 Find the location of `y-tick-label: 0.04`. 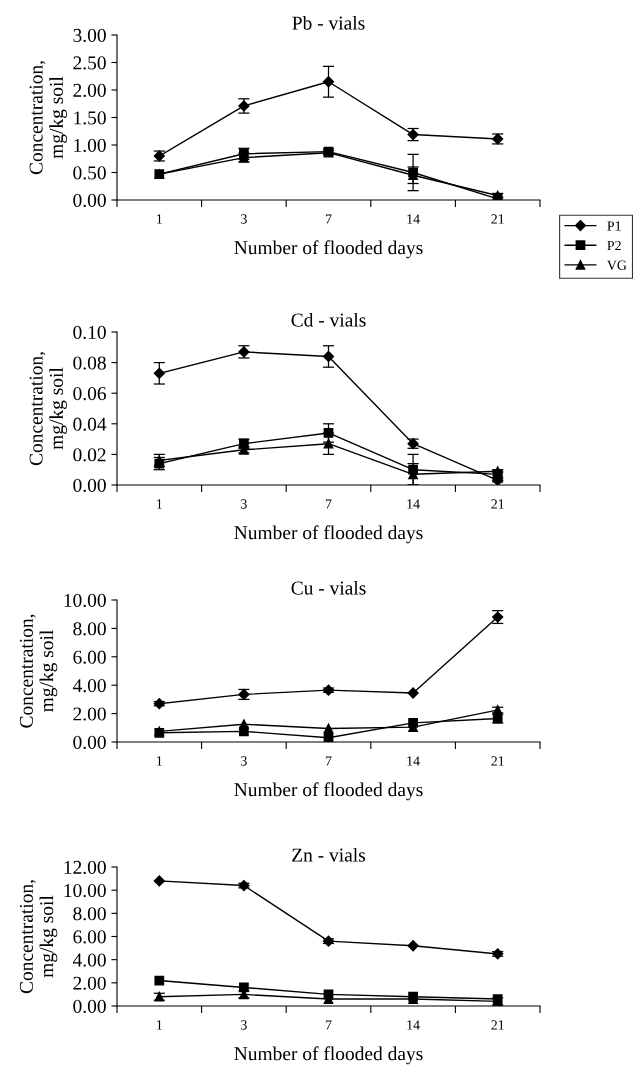

y-tick-label: 0.04 is located at coordinates (90, 424).